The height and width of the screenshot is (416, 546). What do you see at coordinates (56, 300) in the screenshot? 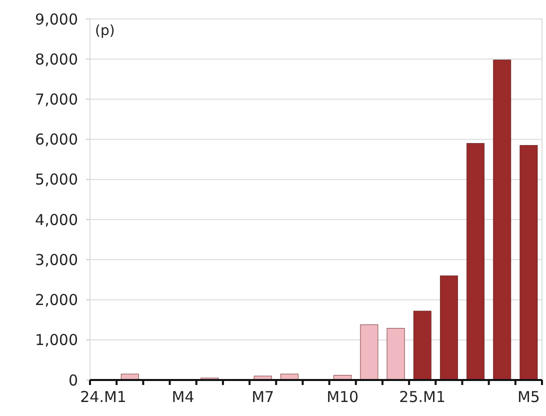
I see `y-tick-label: 2,000` at bounding box center [56, 300].